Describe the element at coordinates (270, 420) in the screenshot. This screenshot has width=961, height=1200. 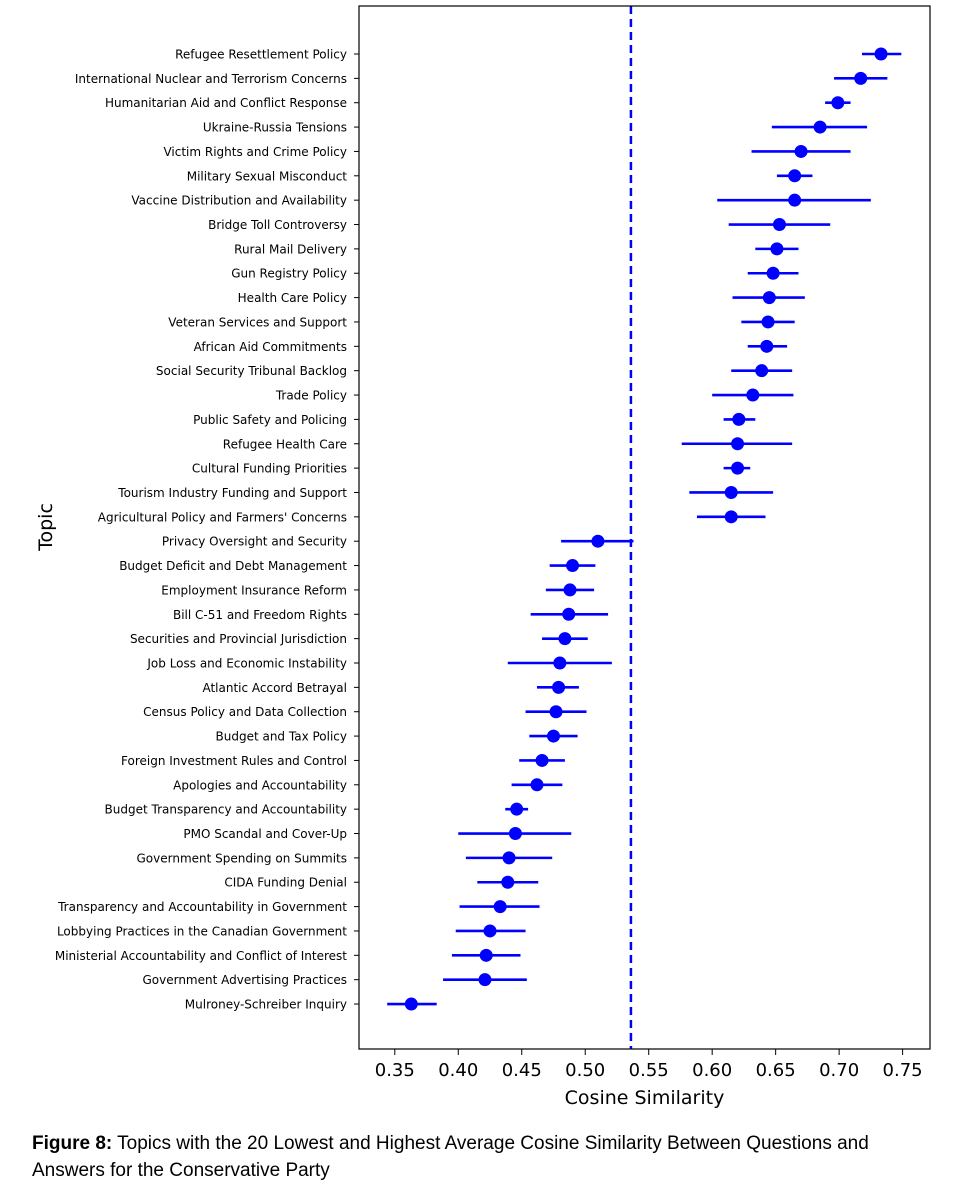
I see `y-tick-label: Public Safety and Policing` at that location.